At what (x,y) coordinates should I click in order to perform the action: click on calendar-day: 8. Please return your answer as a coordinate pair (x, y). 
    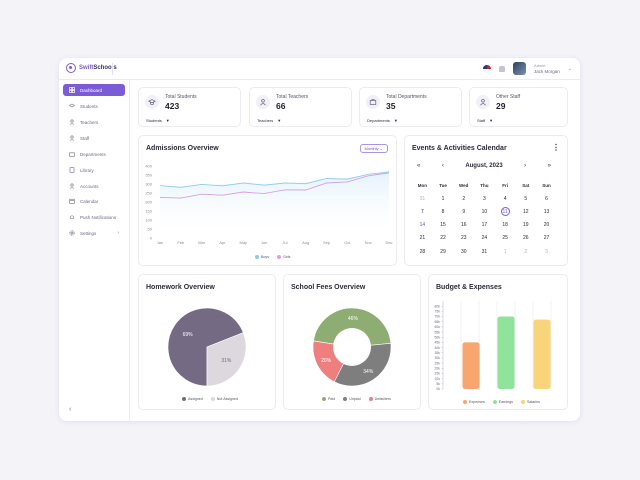
    Looking at the image, I should click on (443, 211).